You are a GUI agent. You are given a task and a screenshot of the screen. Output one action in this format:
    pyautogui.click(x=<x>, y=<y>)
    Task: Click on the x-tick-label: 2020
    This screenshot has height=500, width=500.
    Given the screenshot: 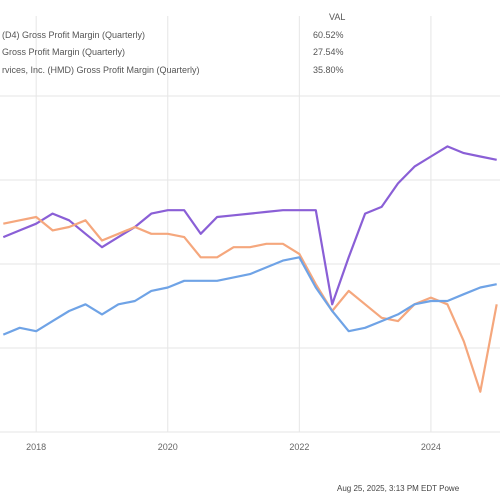 What is the action you would take?
    pyautogui.click(x=168, y=447)
    